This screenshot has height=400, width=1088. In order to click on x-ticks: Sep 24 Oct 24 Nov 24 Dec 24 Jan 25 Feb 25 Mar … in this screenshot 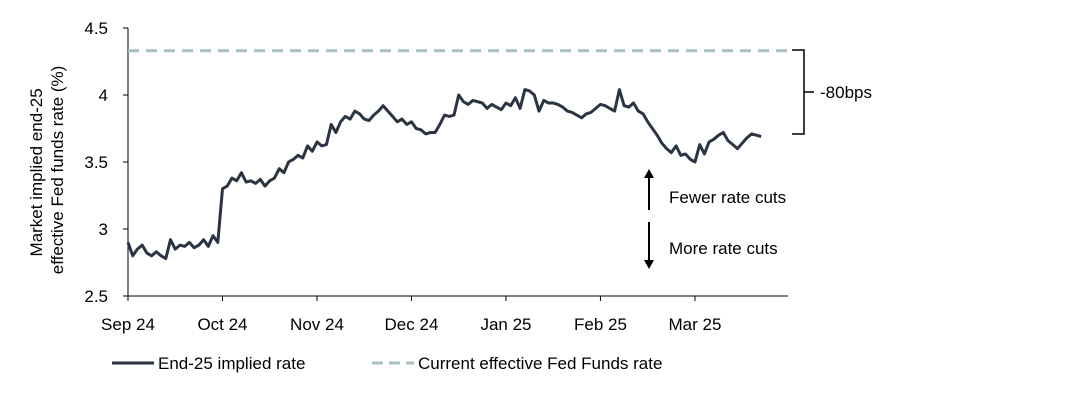, I will do `click(411, 315)`.